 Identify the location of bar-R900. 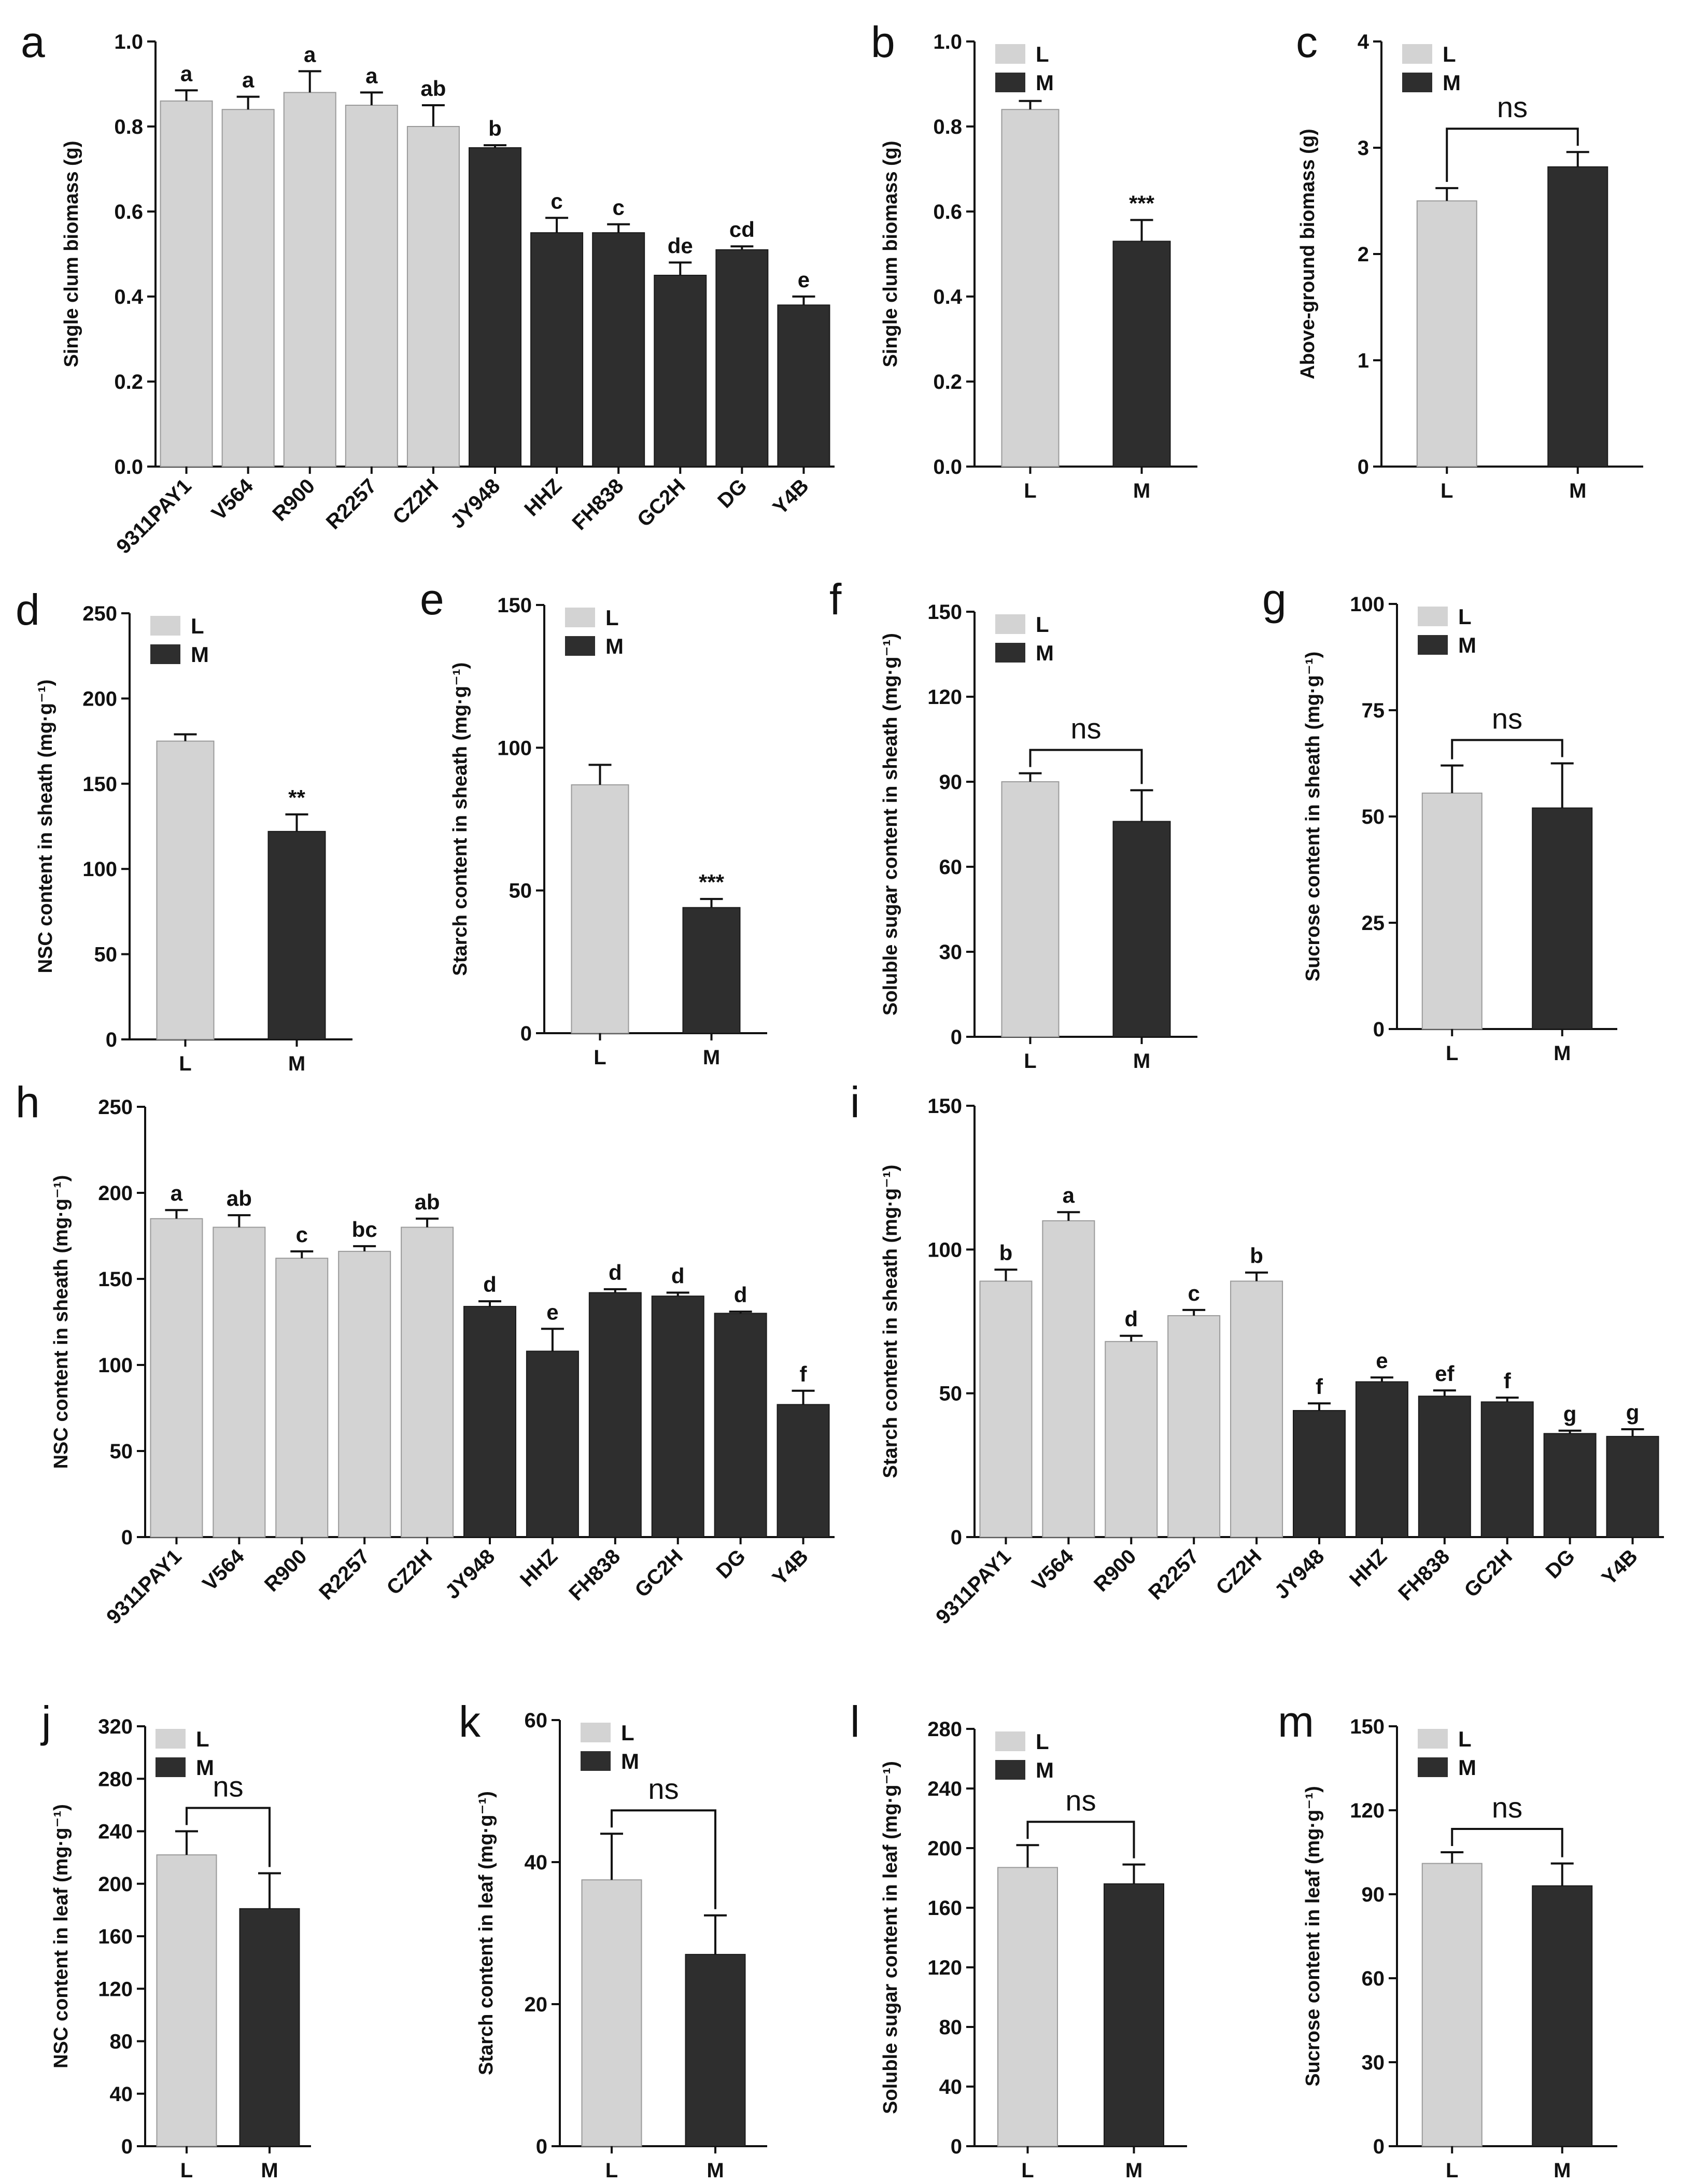
(302, 1398).